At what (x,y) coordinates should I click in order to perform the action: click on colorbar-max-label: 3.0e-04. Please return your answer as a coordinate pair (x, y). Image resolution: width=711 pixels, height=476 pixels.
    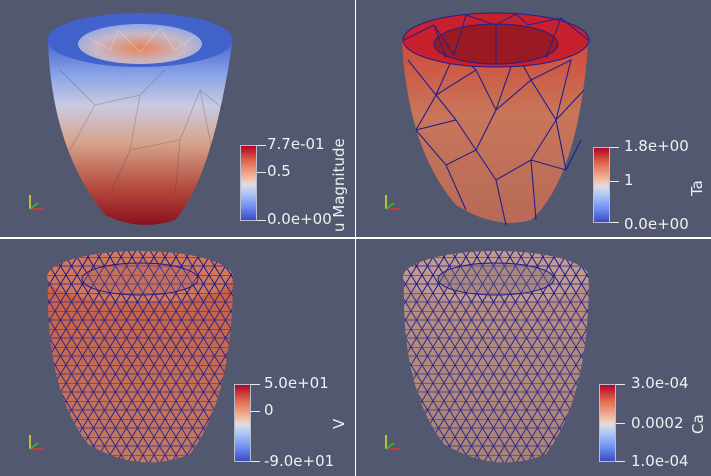
    Looking at the image, I should click on (660, 383).